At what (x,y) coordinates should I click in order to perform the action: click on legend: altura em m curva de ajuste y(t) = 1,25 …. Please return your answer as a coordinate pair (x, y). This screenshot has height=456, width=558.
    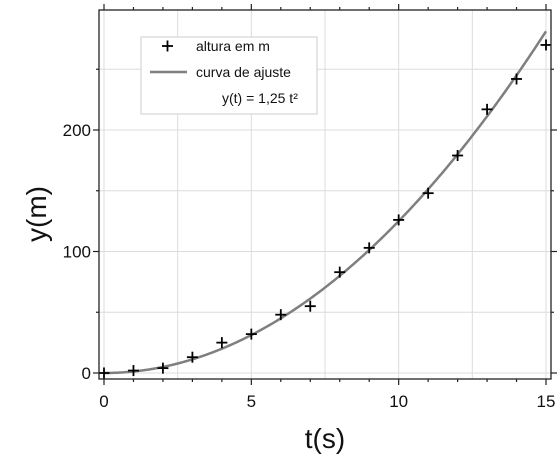
    Looking at the image, I should click on (229, 75).